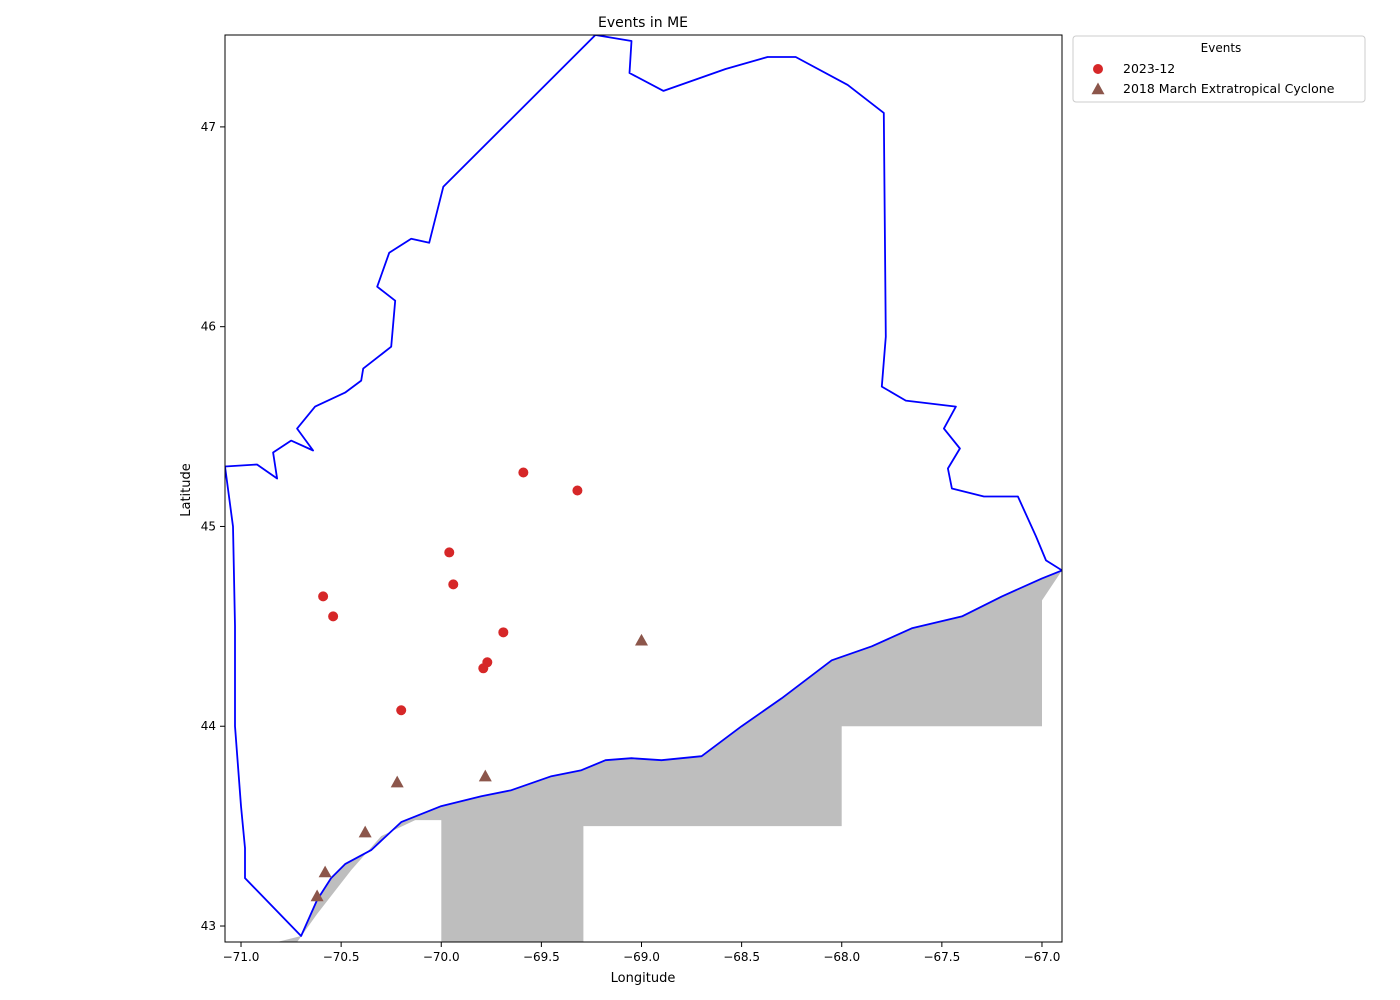  I want to click on y-axis-label: Latitude, so click(186, 490).